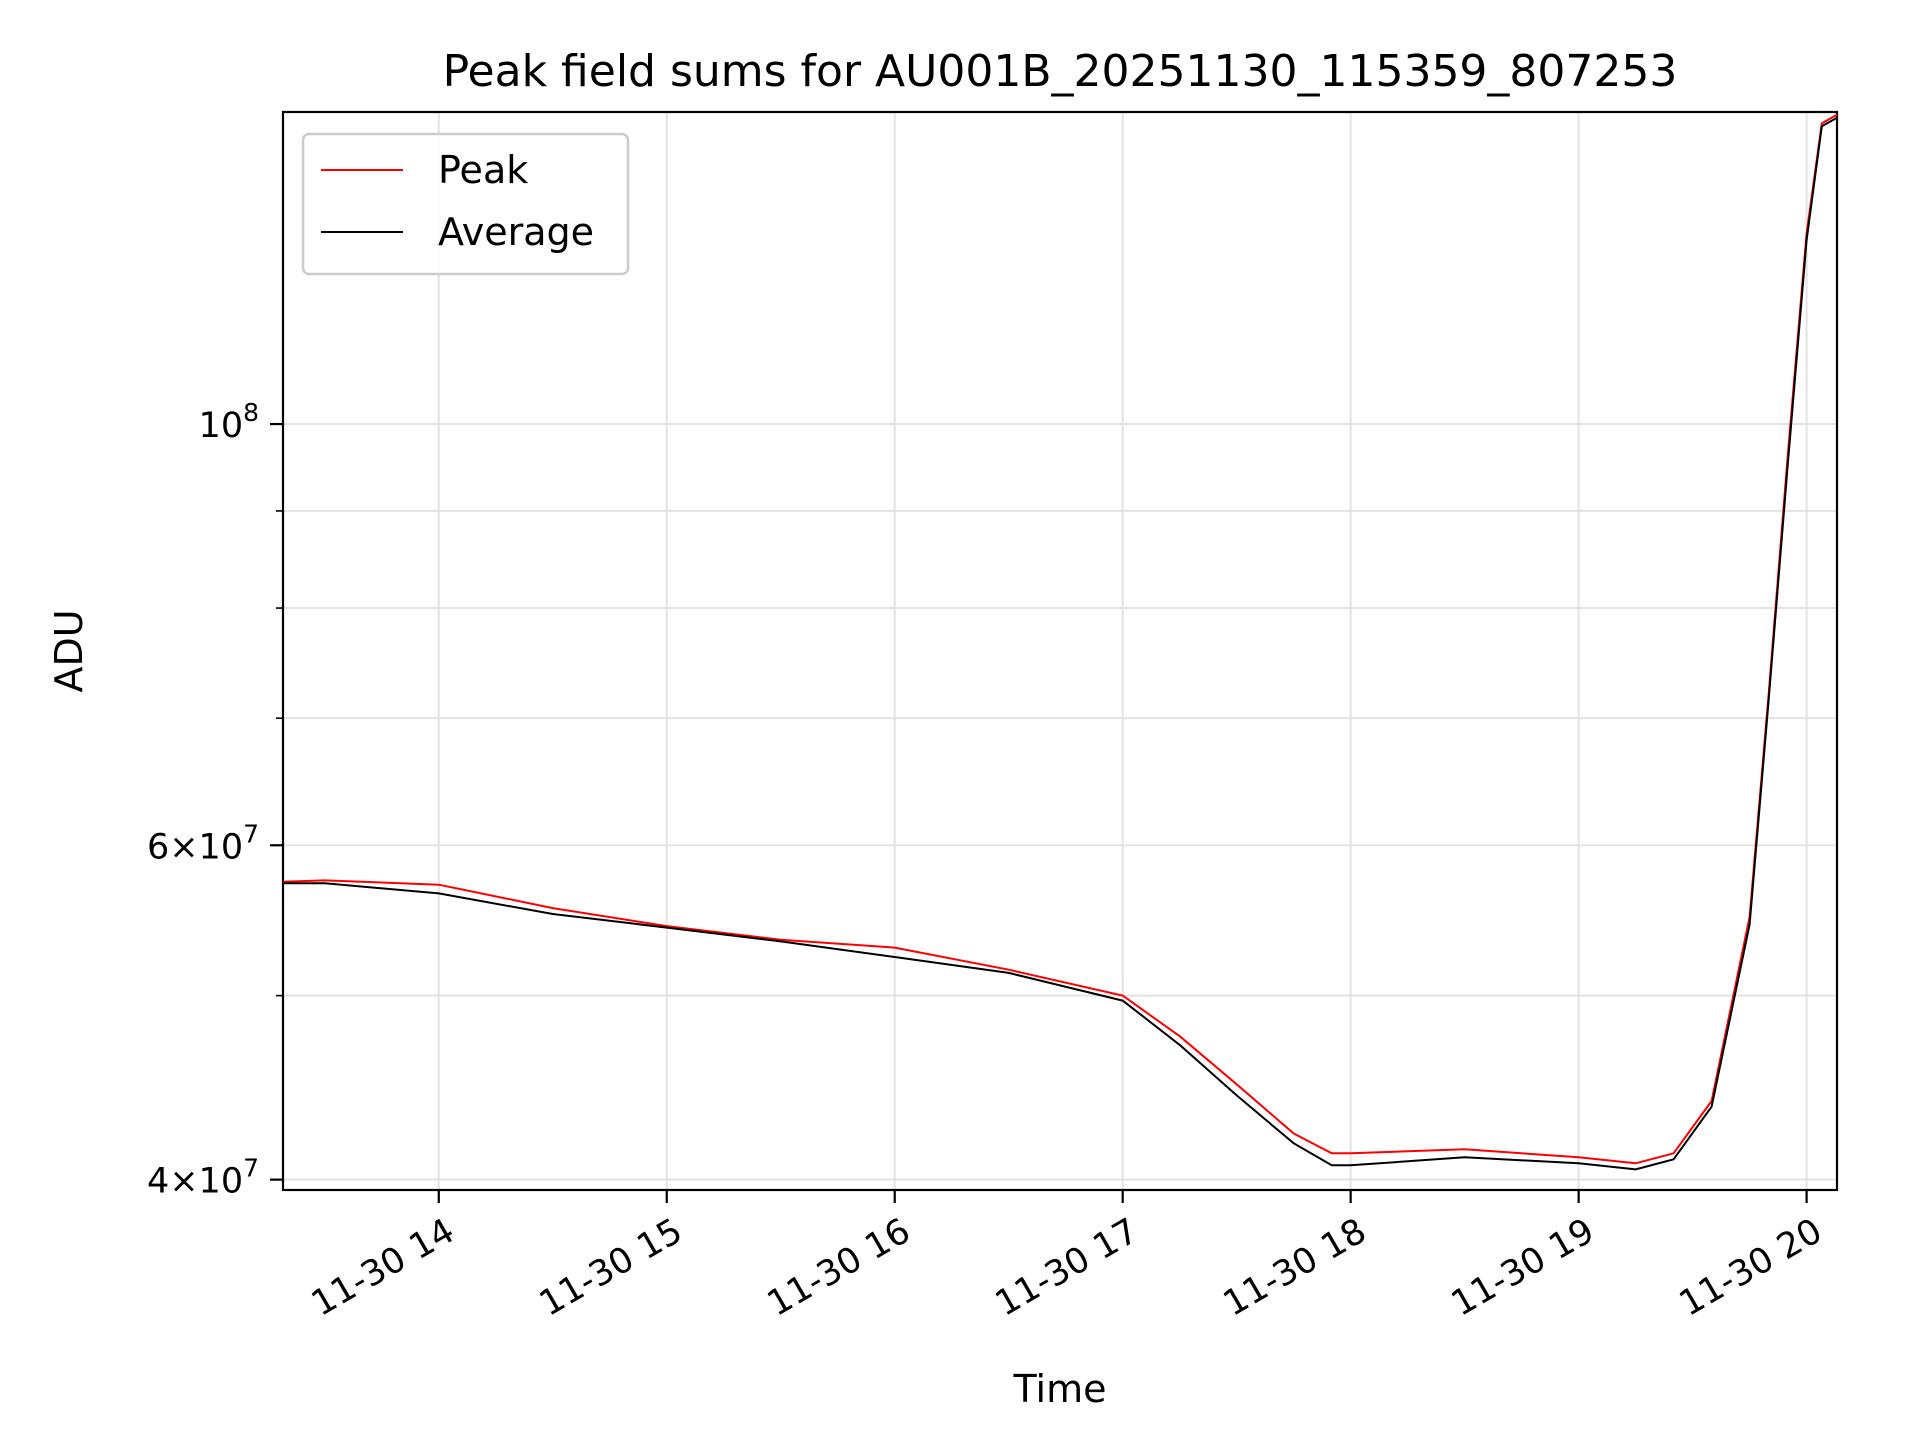 This screenshot has width=1920, height=1440. Describe the element at coordinates (483, 170) in the screenshot. I see `legend-label-peak: Peak` at that location.